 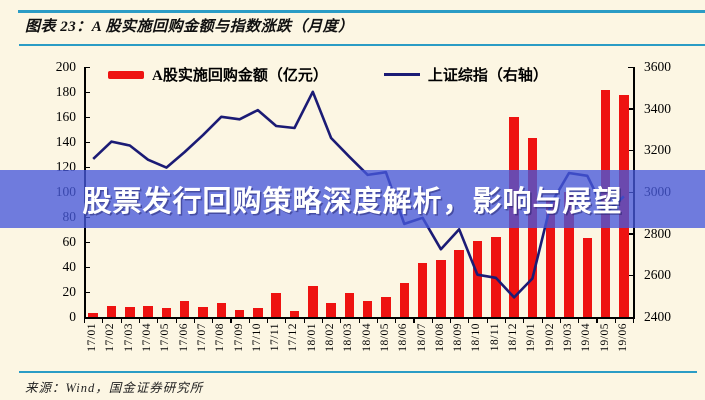 What do you see at coordinates (366, 337) in the screenshot?
I see `x-axis-tick-label: 18/04` at bounding box center [366, 337].